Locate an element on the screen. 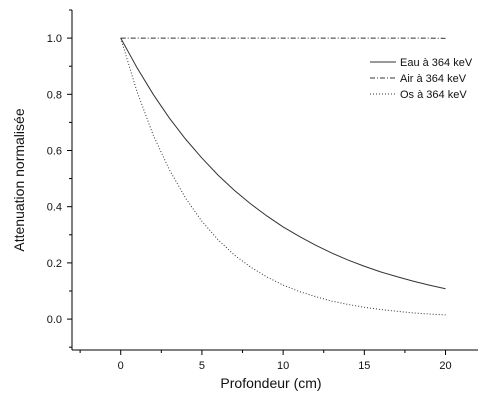 The height and width of the screenshot is (404, 481). y-axis-title: Attenuation normalisée is located at coordinates (19, 179).